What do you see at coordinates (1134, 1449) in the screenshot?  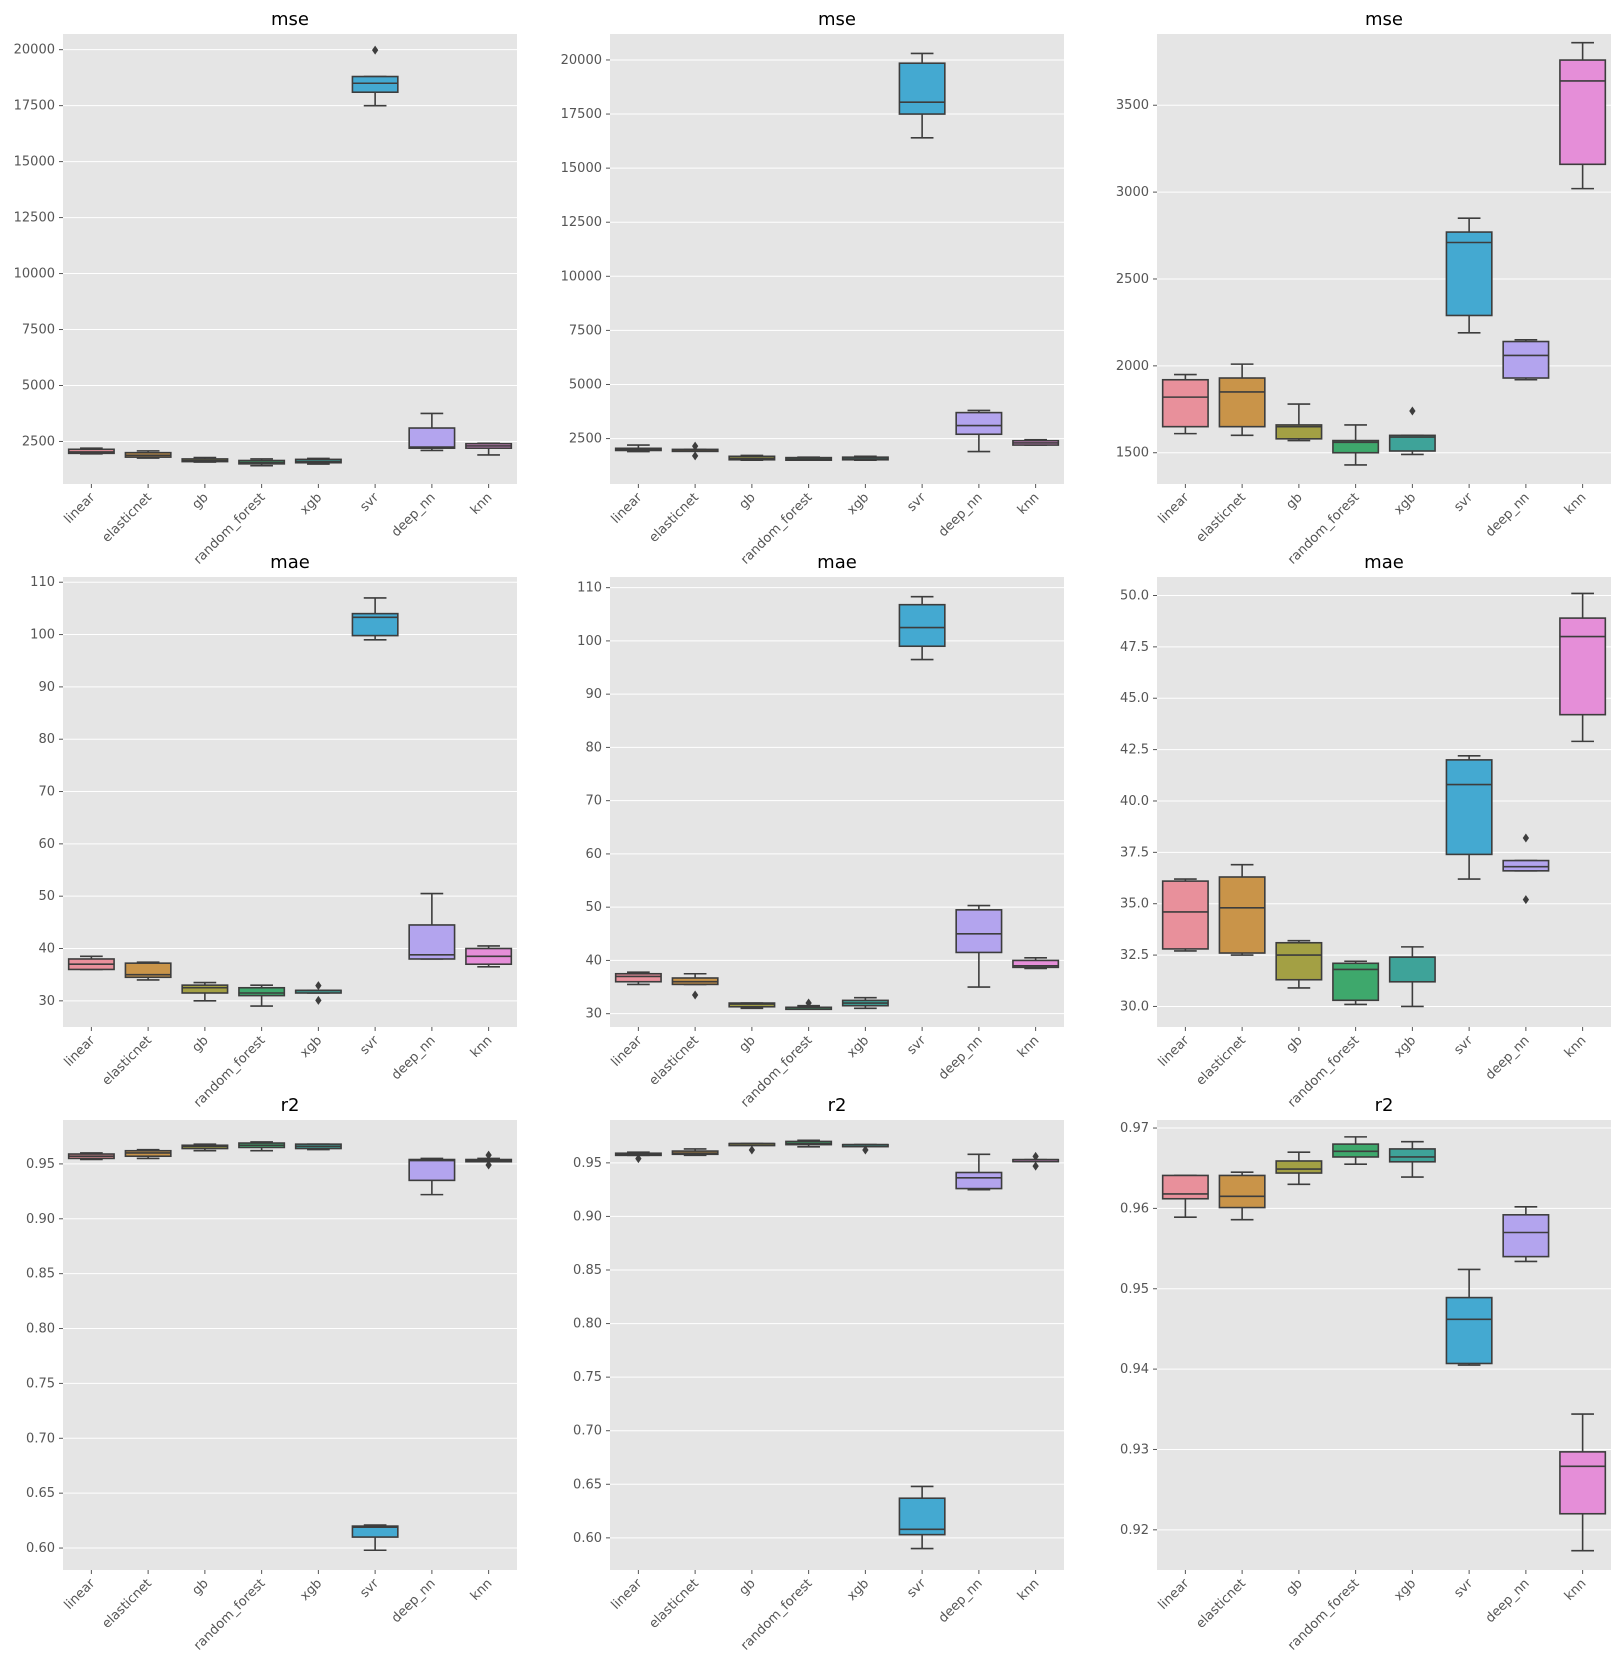 I see `y-tick-label: 0.93` at bounding box center [1134, 1449].